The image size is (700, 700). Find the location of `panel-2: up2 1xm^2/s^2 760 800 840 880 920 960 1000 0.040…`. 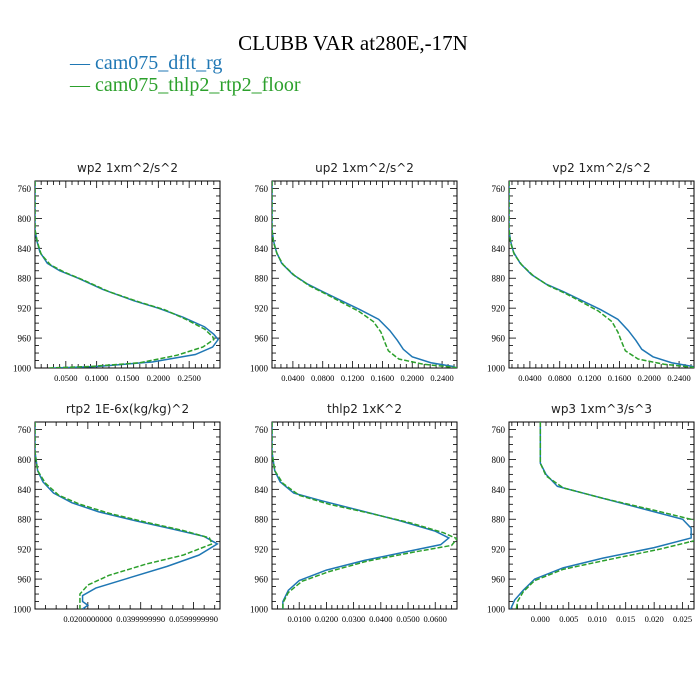

panel-2: up2 1xm^2/s^2 760 800 840 880 920 960 1000 0.040… is located at coordinates (354, 272).